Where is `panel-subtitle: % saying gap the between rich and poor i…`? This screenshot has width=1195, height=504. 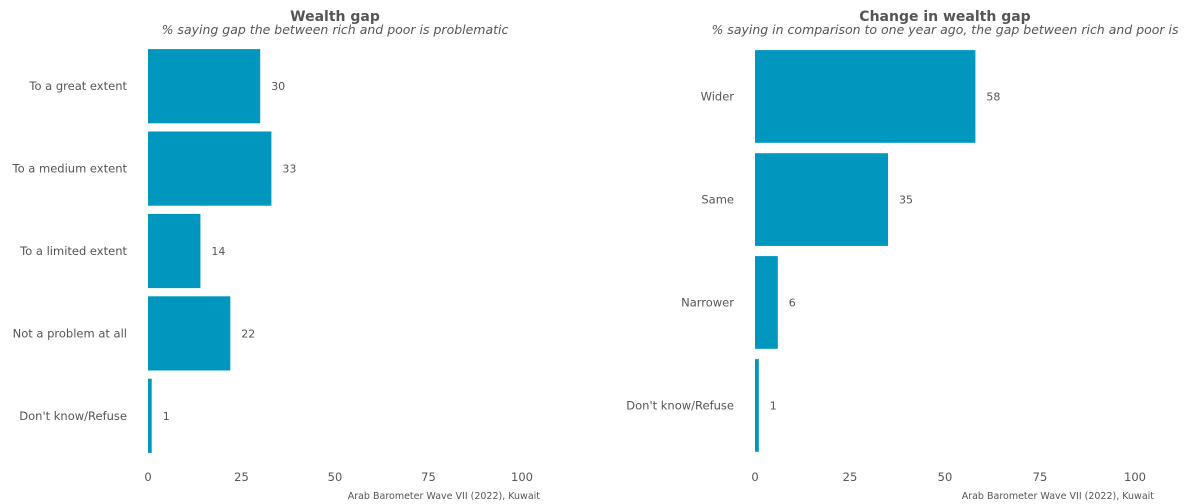
panel-subtitle: % saying gap the between rich and poor i… is located at coordinates (335, 29).